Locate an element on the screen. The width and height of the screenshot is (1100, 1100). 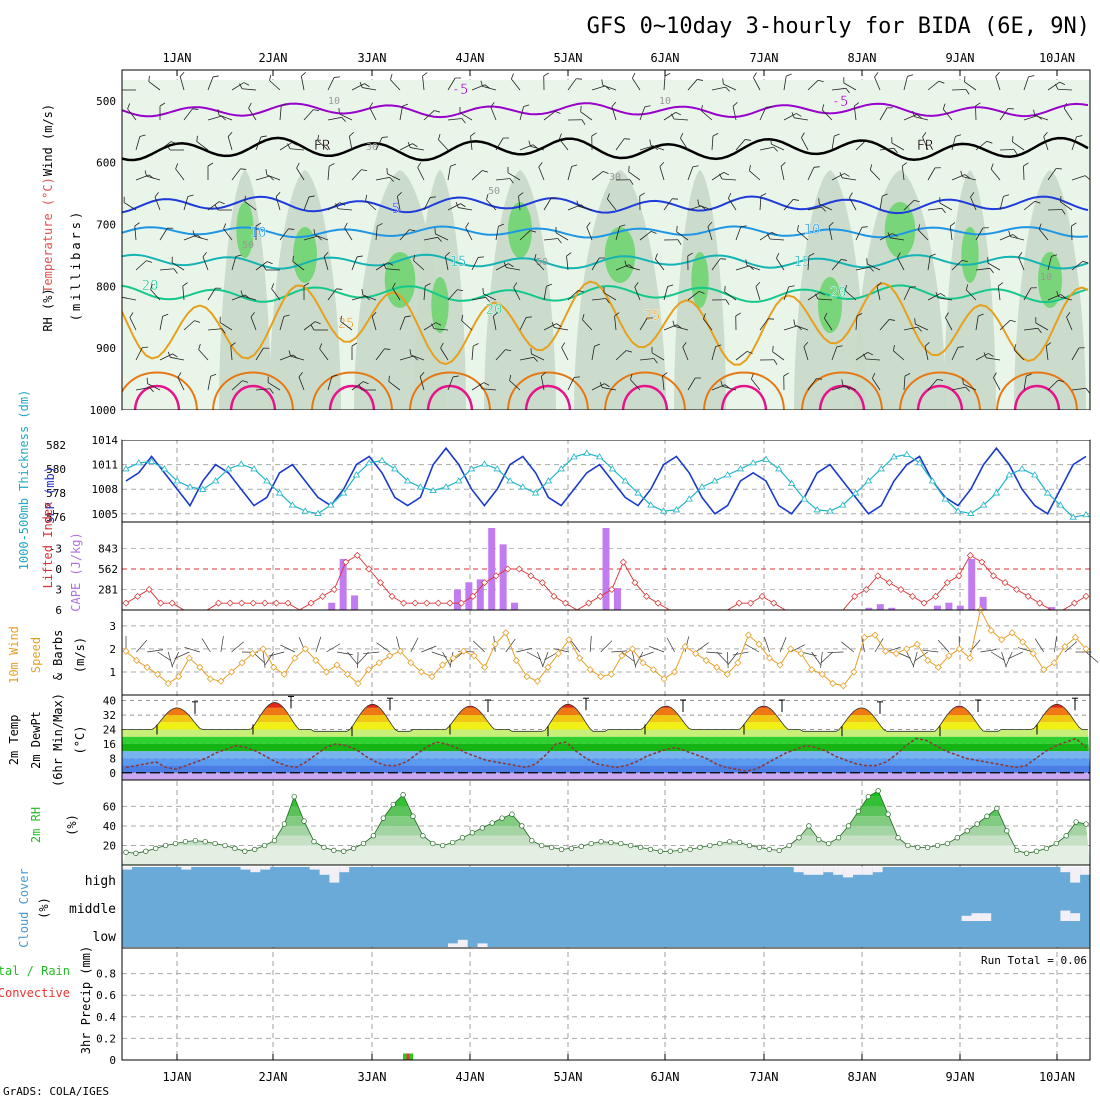
isotherm-dome-hot is located at coordinates (548, 397).